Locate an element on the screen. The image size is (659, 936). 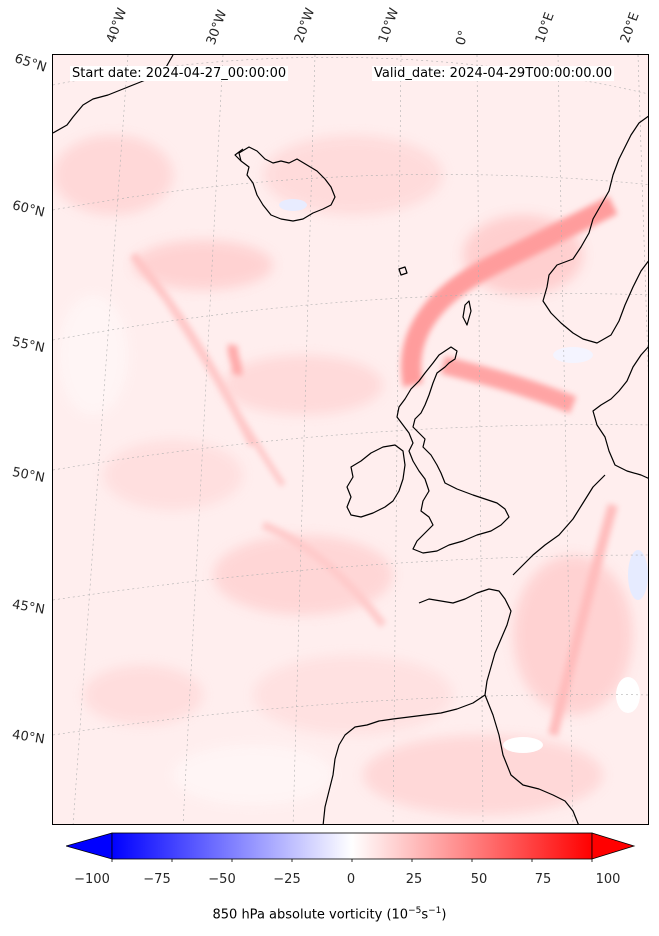
colorbar-tick-label: −50 is located at coordinates (222, 879).